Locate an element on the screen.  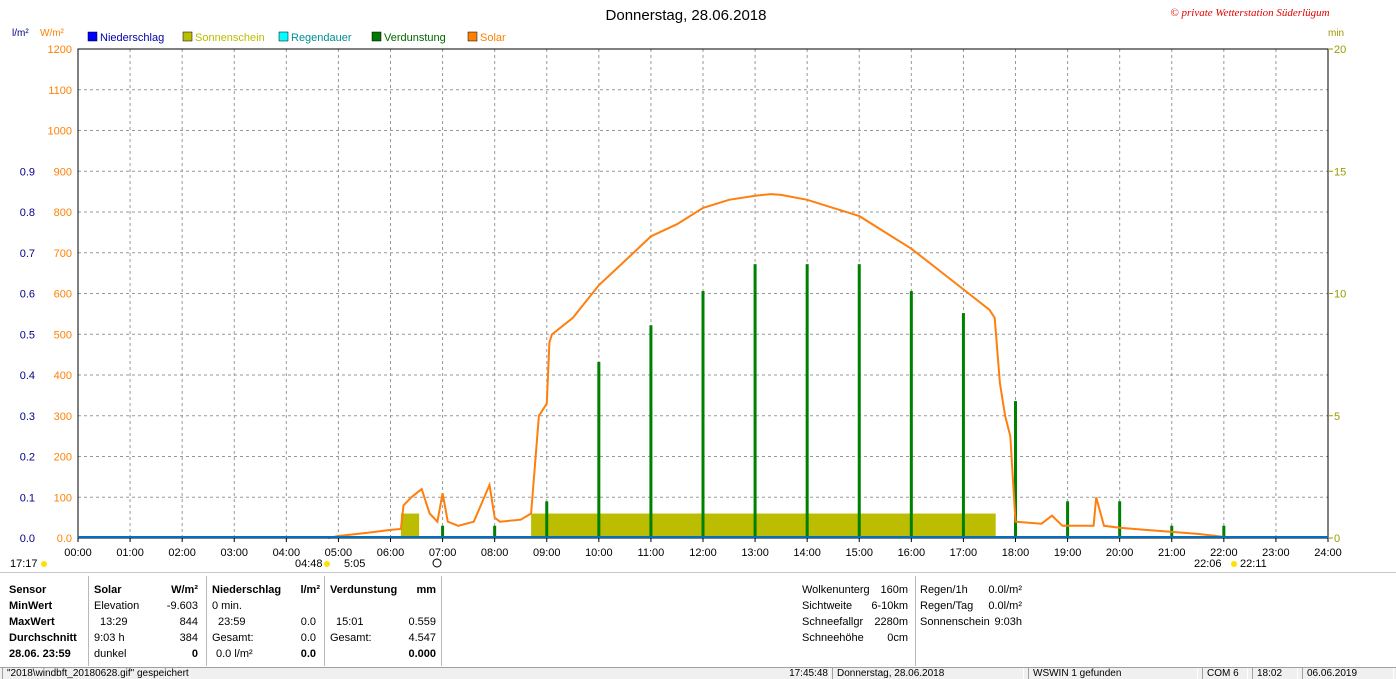
sunset-icon is located at coordinates (1234, 564).